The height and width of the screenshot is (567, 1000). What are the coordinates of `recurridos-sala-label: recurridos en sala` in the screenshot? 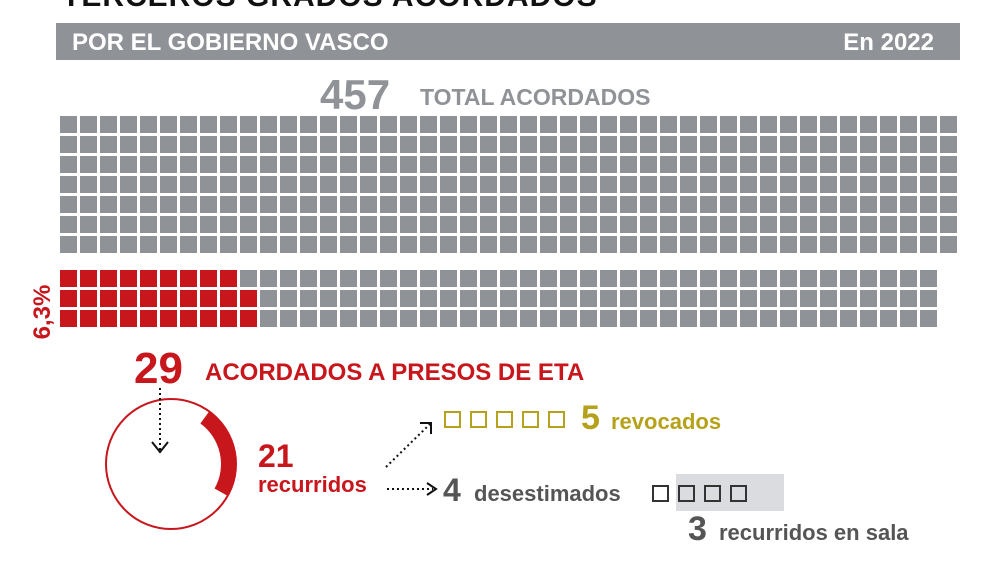 It's located at (814, 532).